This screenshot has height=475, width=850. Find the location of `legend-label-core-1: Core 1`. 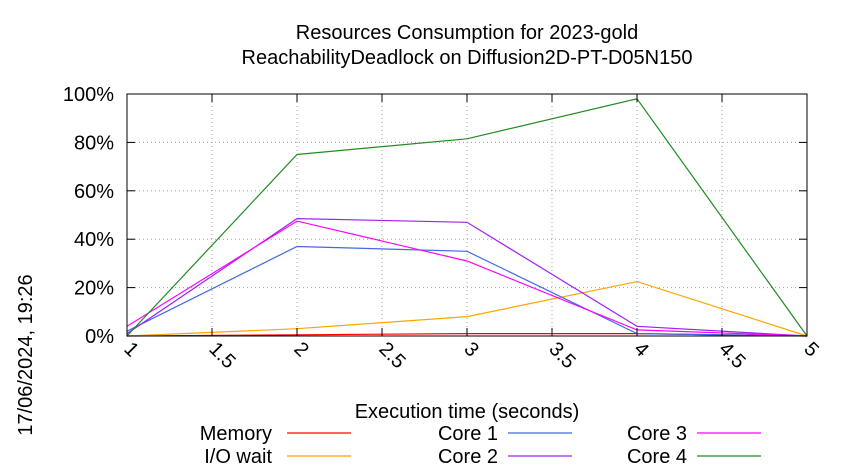

legend-label-core-1: Core 1 is located at coordinates (468, 434).